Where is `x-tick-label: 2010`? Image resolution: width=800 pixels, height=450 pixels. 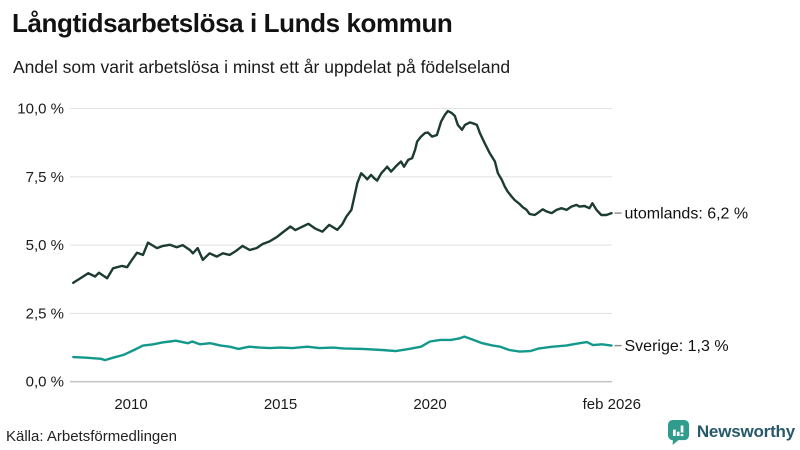 x-tick-label: 2010 is located at coordinates (130, 404).